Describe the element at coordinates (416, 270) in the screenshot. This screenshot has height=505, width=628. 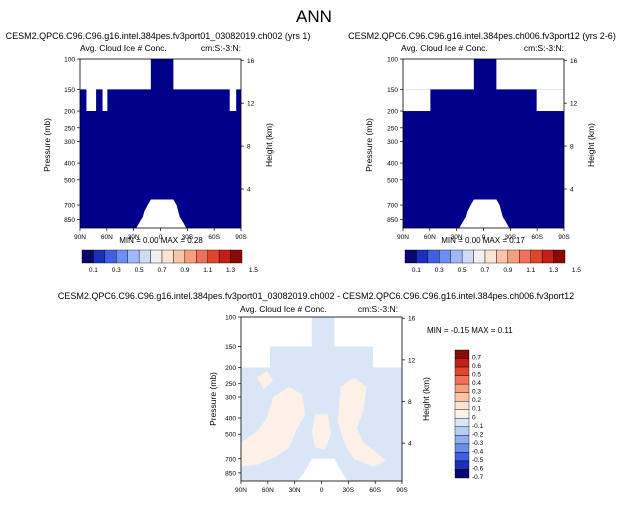
I see `colorbar-label: 0.1` at that location.